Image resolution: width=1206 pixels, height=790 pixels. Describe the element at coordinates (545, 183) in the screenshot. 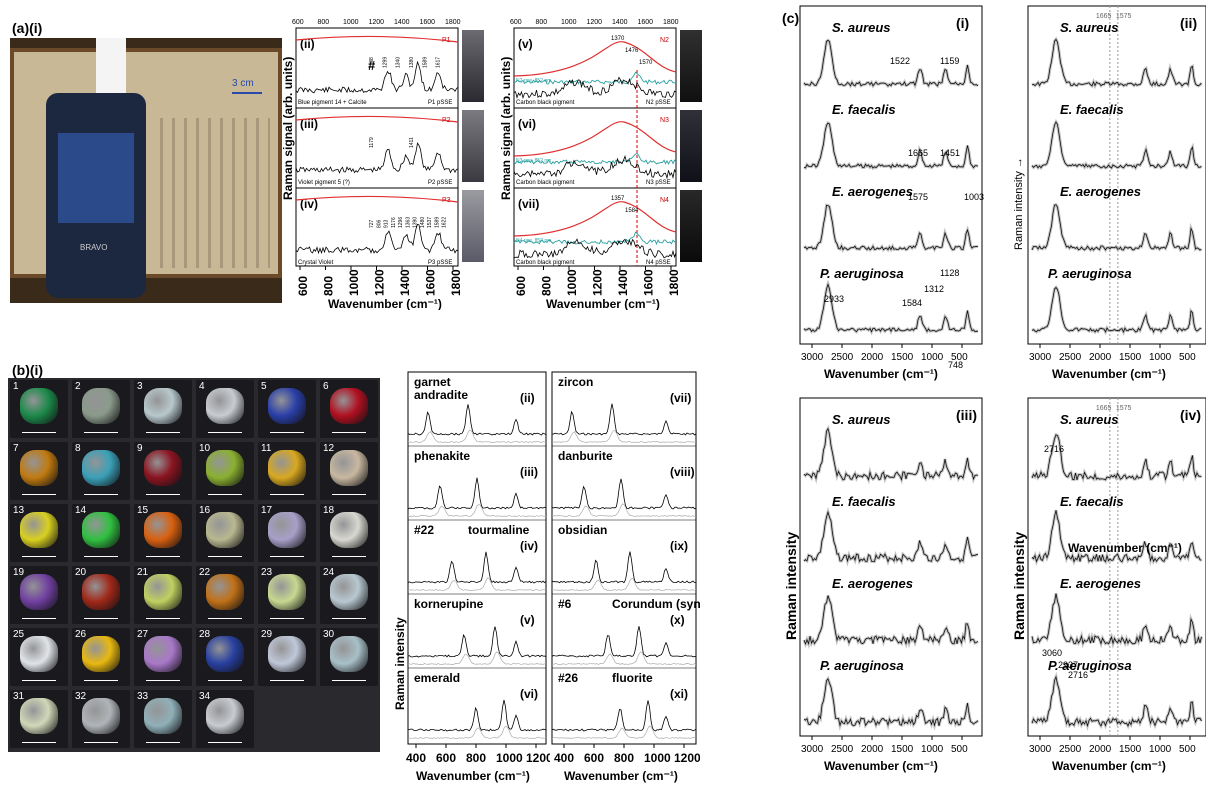

I see `caption-left: Carbon black pigment` at that location.